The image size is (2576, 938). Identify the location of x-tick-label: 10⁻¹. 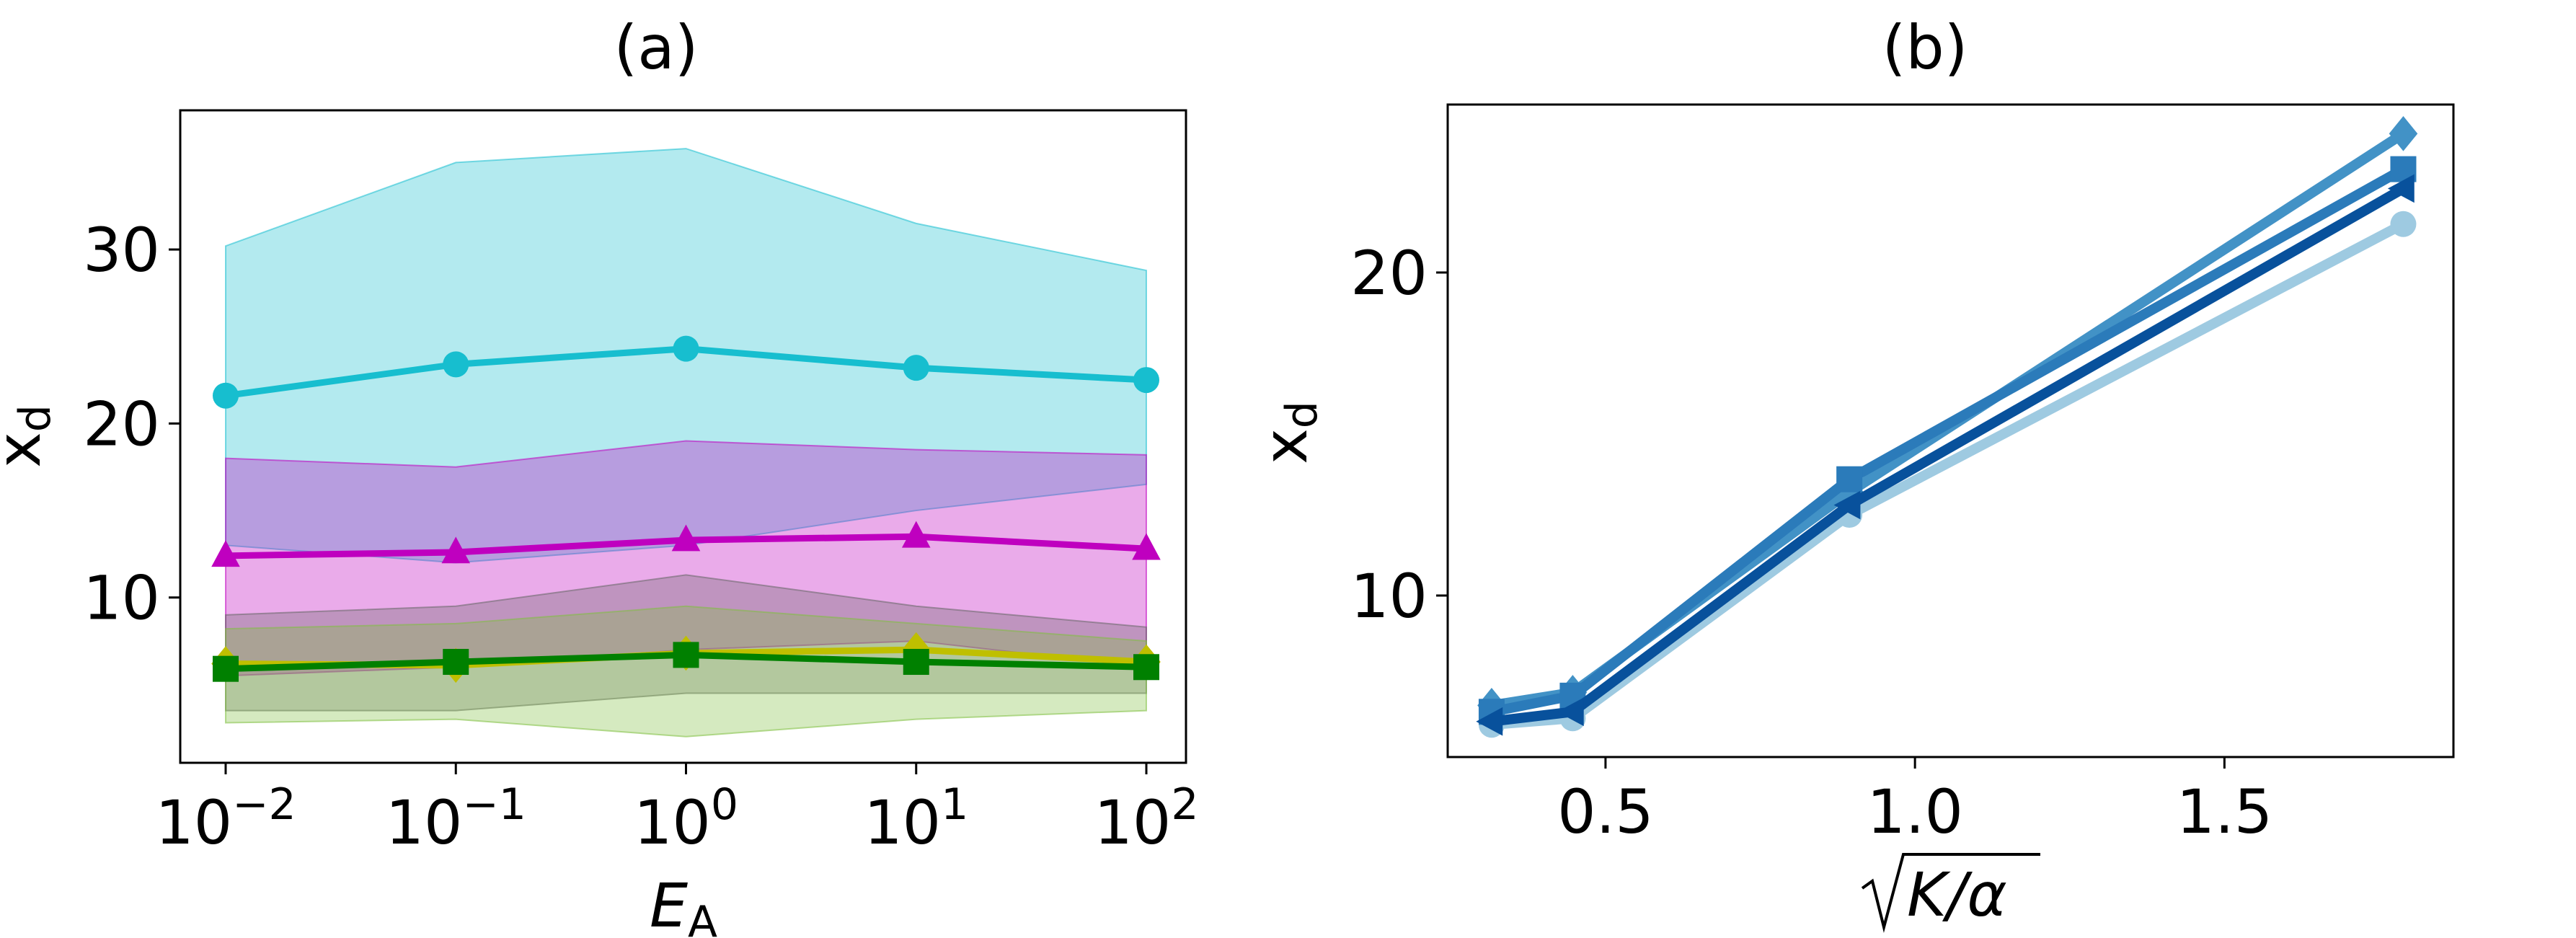
(456, 818).